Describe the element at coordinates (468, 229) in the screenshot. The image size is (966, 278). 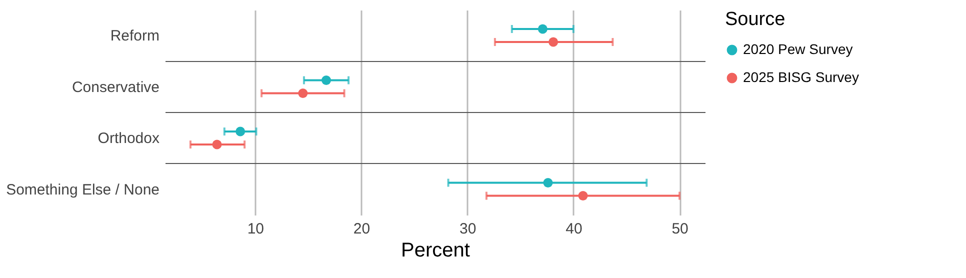
I see `x-tick-label: 30` at that location.